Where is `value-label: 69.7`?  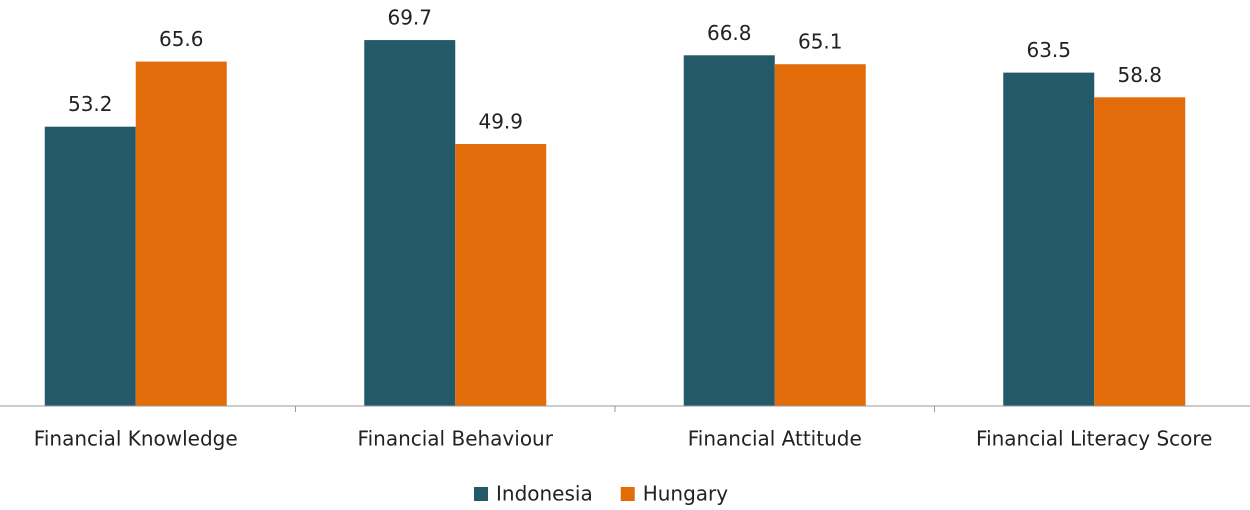
value-label: 69.7 is located at coordinates (409, 18).